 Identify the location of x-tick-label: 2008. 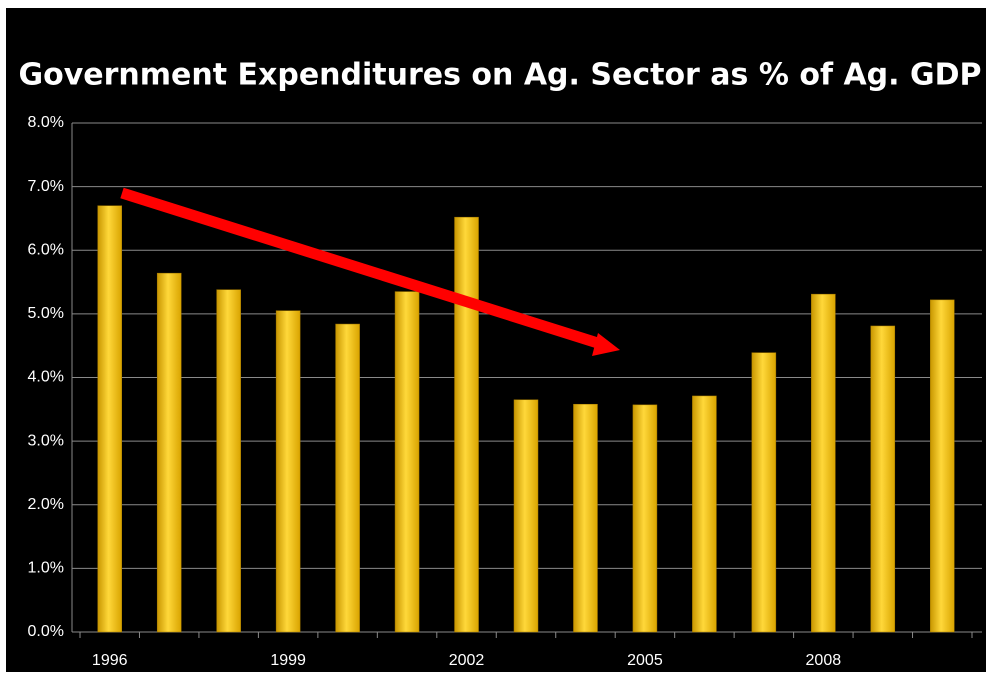
(824, 660).